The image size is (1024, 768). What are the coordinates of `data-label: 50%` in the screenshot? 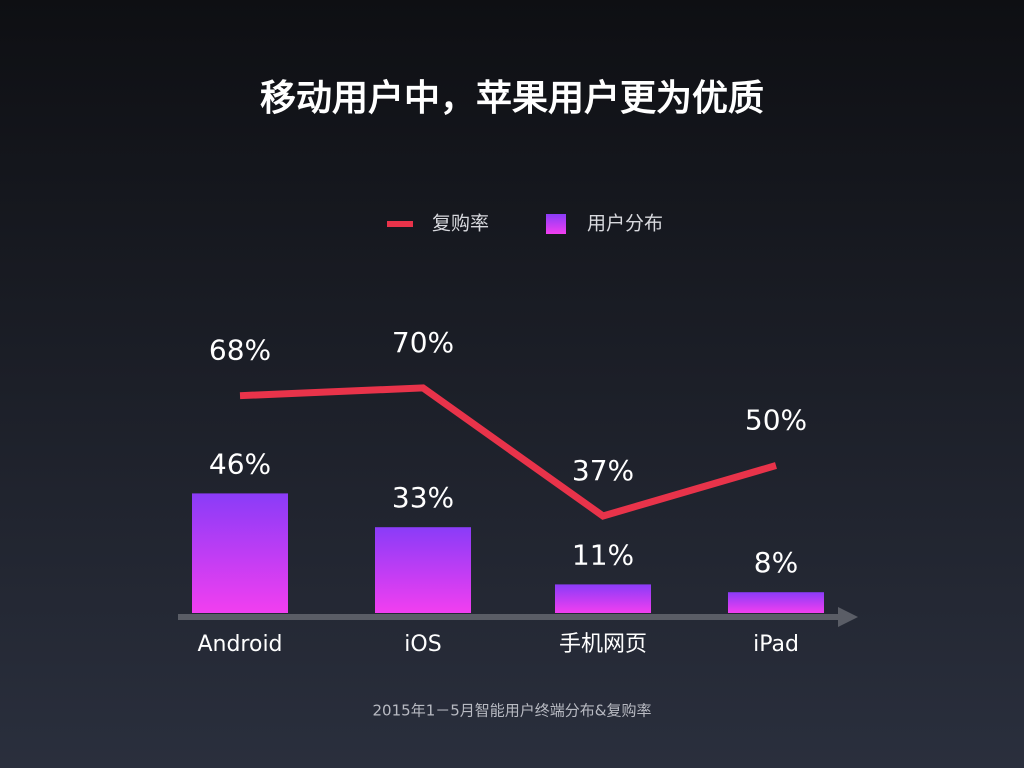 It's located at (776, 420).